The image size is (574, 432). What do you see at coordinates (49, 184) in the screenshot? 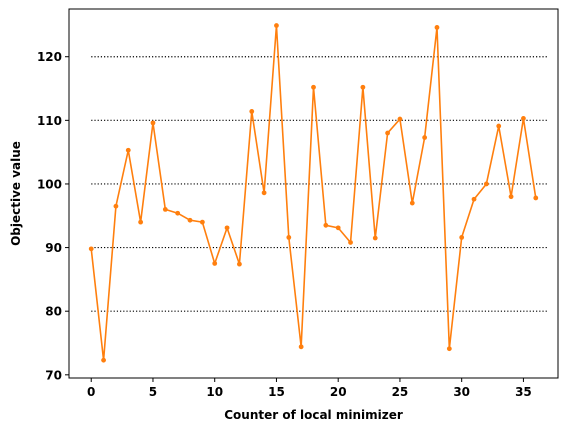
I see `y-tick-label: 100` at bounding box center [49, 184].